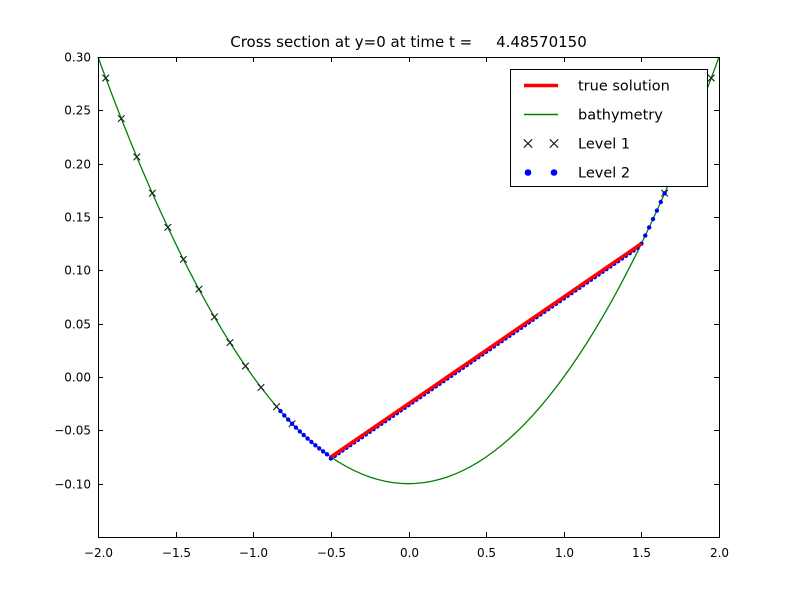  What do you see at coordinates (564, 553) in the screenshot?
I see `x-tick-label: 1.0` at bounding box center [564, 553].